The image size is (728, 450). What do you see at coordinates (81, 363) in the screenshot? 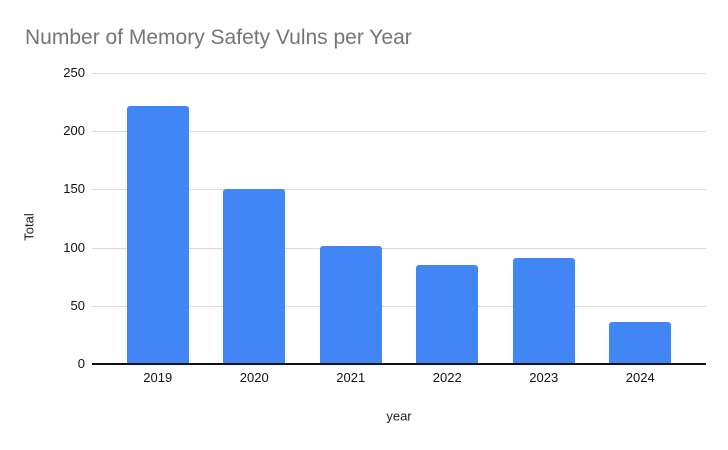
I see `y-tick-label-0: 0` at bounding box center [81, 363].